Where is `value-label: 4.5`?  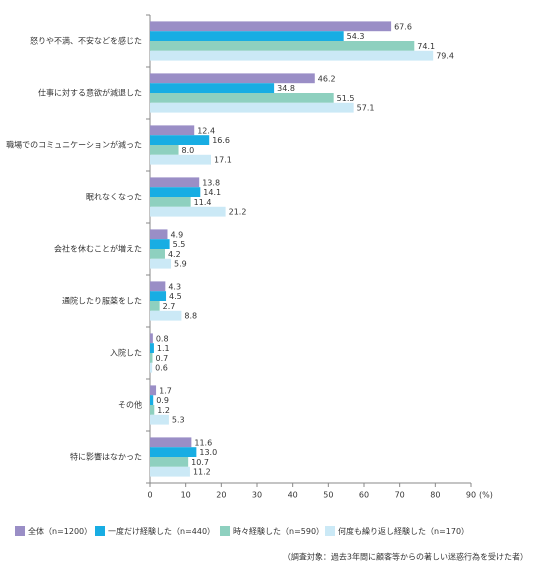 value-label: 4.5 is located at coordinates (175, 296).